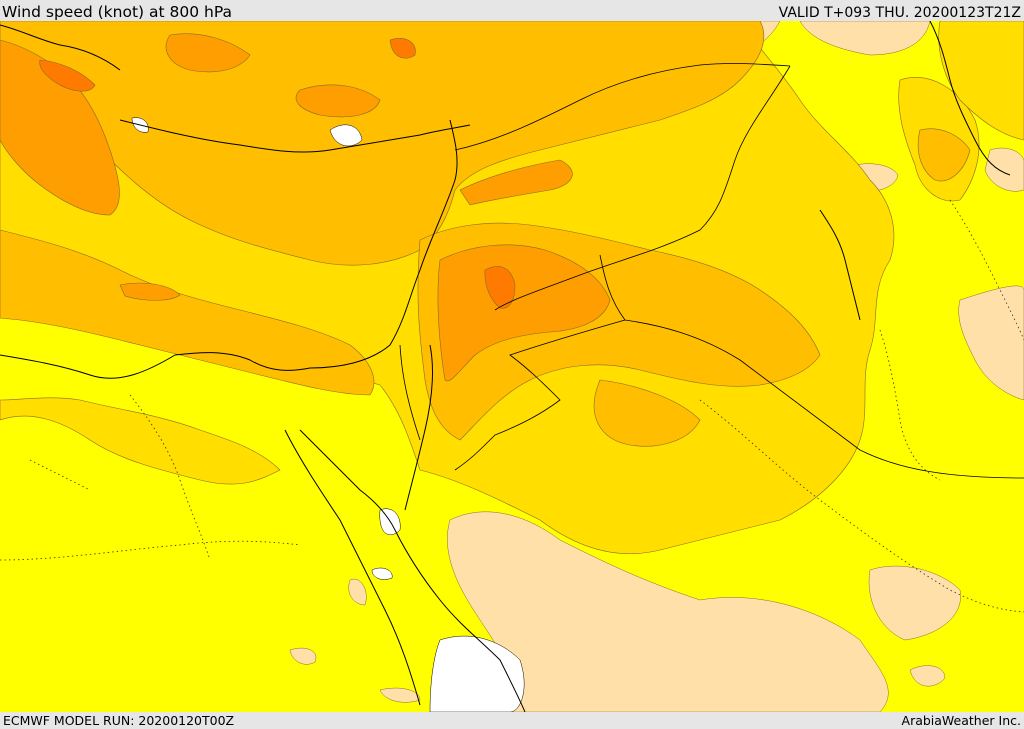  I want to click on map-title: Wind speed (knot) at 800 hPa, so click(117, 12).